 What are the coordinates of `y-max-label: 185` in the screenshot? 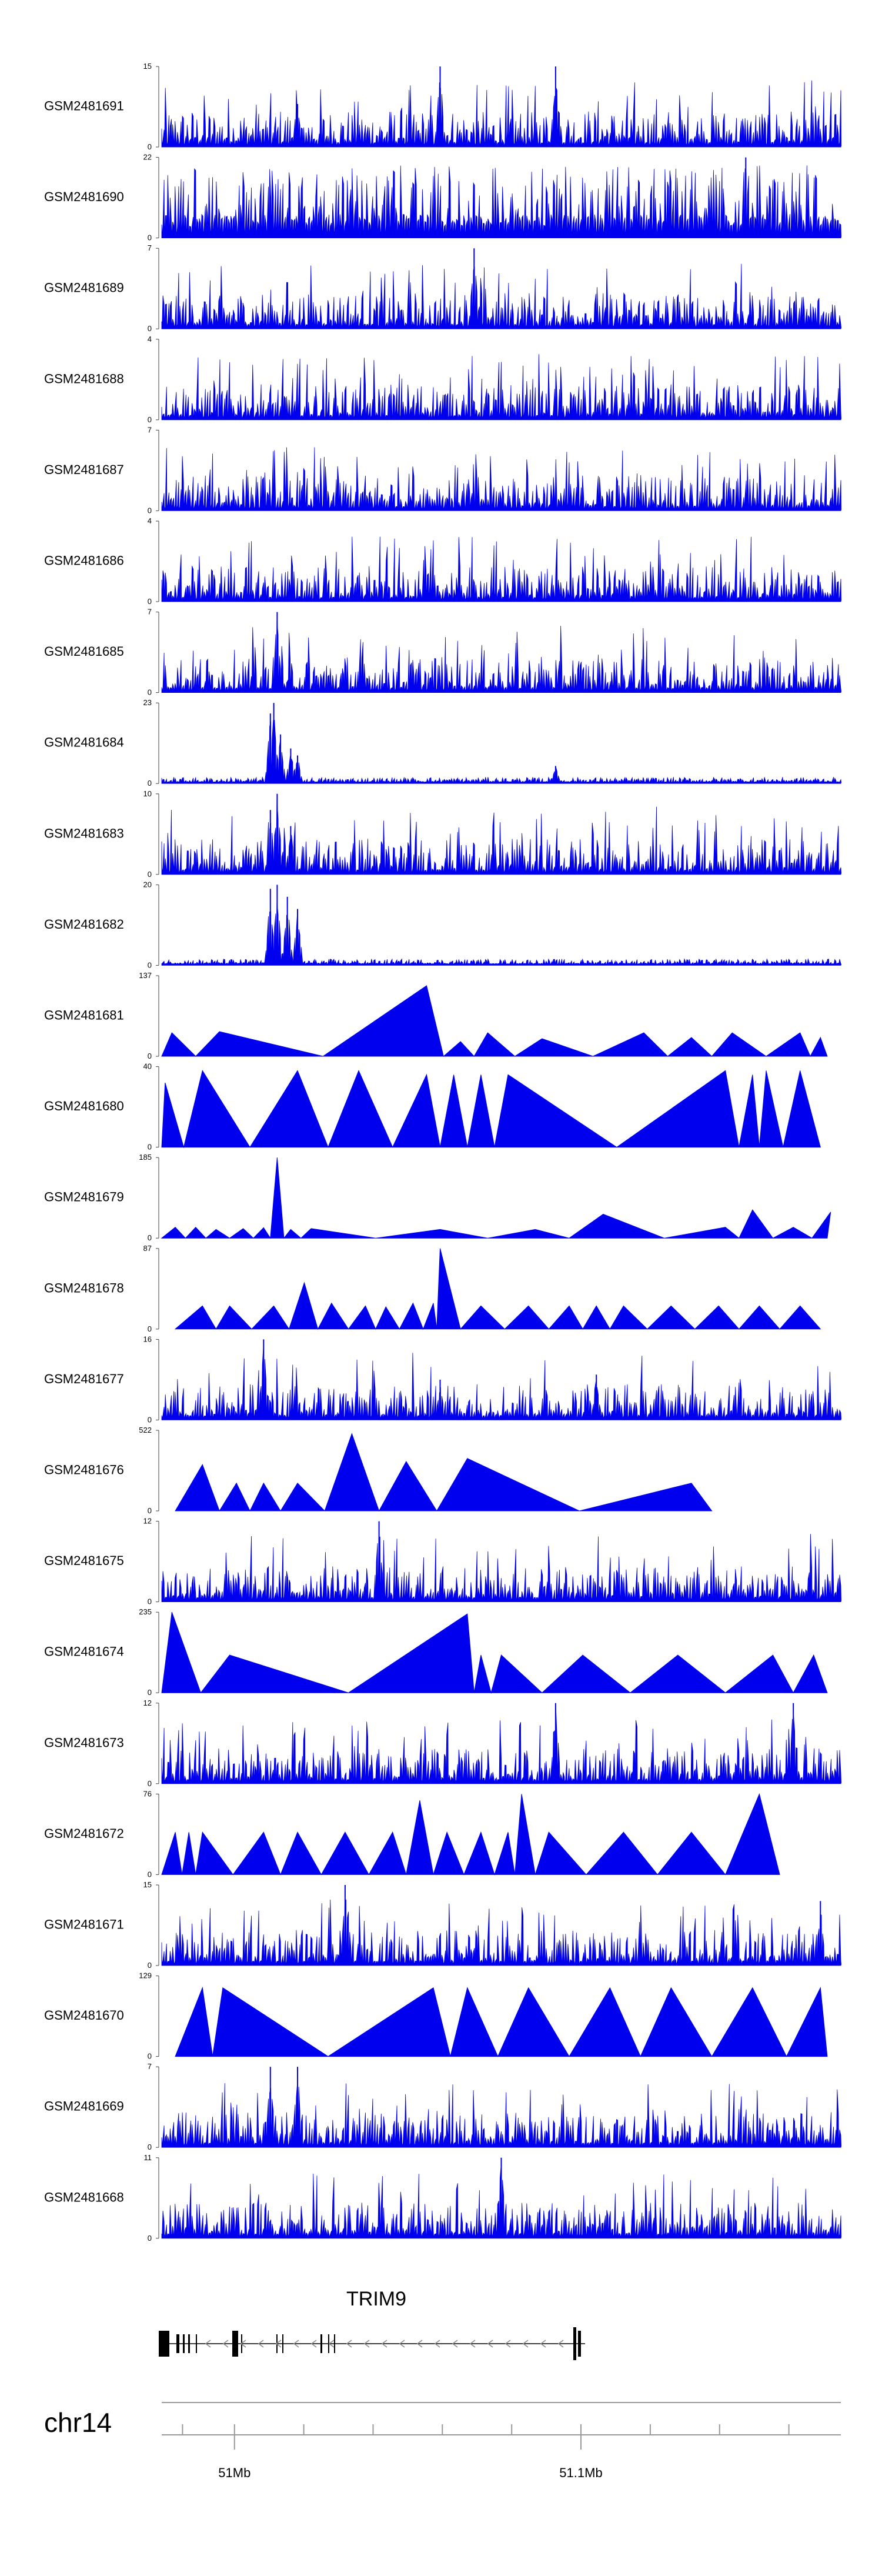 It's located at (145, 1157).